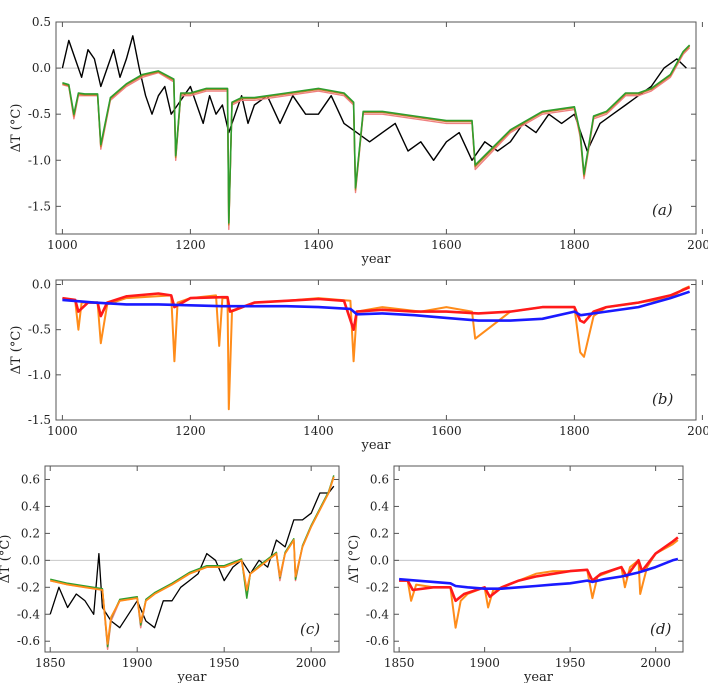  Describe the element at coordinates (662, 399) in the screenshot. I see `panel-label: (b)` at that location.